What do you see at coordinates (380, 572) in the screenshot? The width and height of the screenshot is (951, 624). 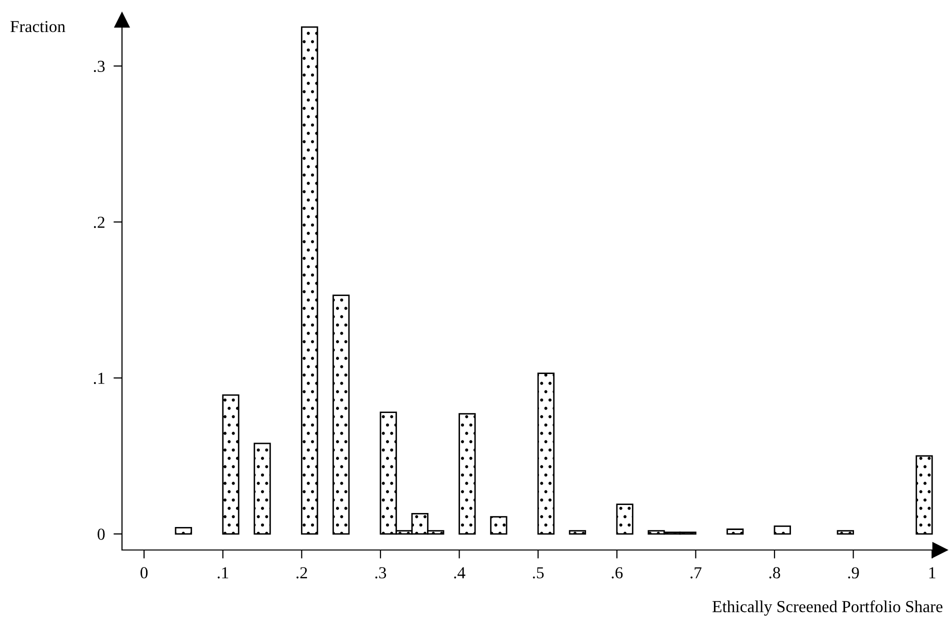 I see `x-tick-label: .3` at bounding box center [380, 572].